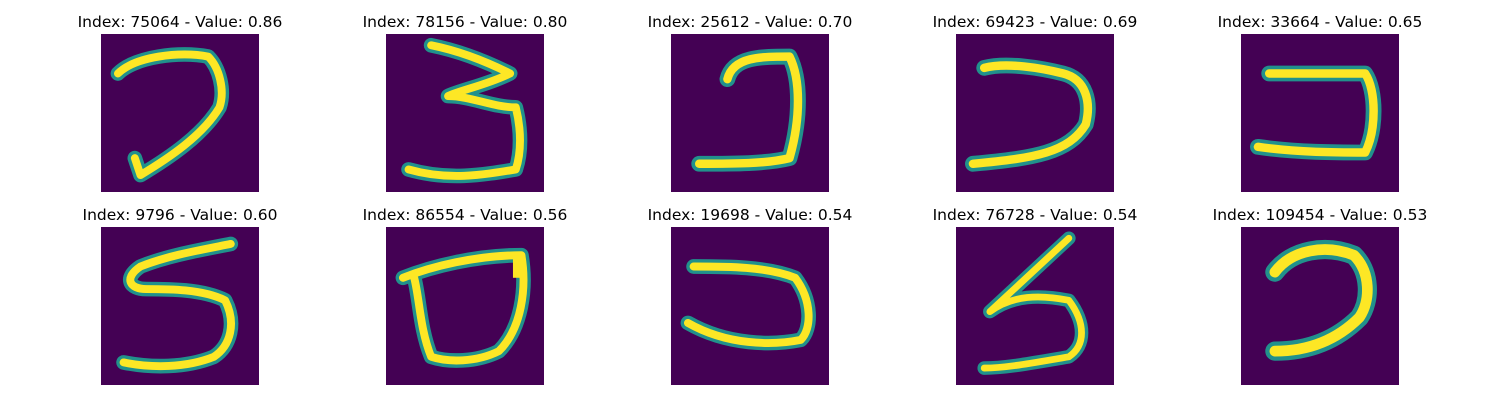 This screenshot has height=400, width=1500. I want to click on image-panel: Index: 78156 - Value: 0.80, so click(465, 102).